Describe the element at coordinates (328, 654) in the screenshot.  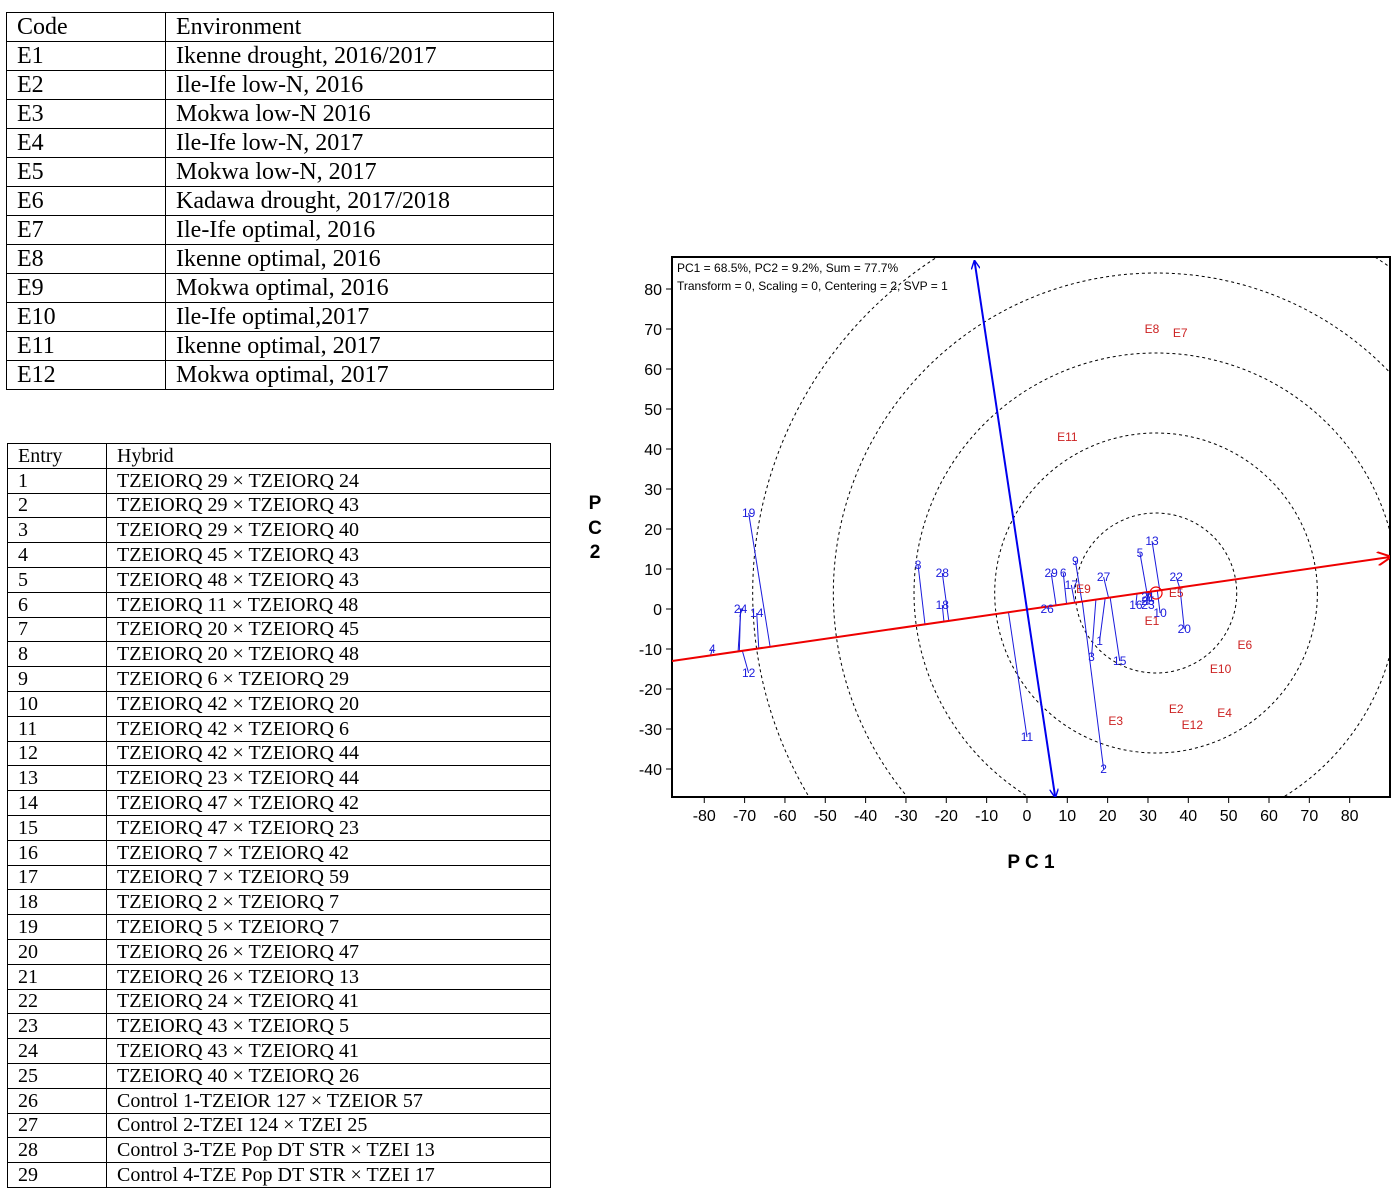
I see `table-cell: TZEIORQ 20 × TZEIORQ 48` at that location.